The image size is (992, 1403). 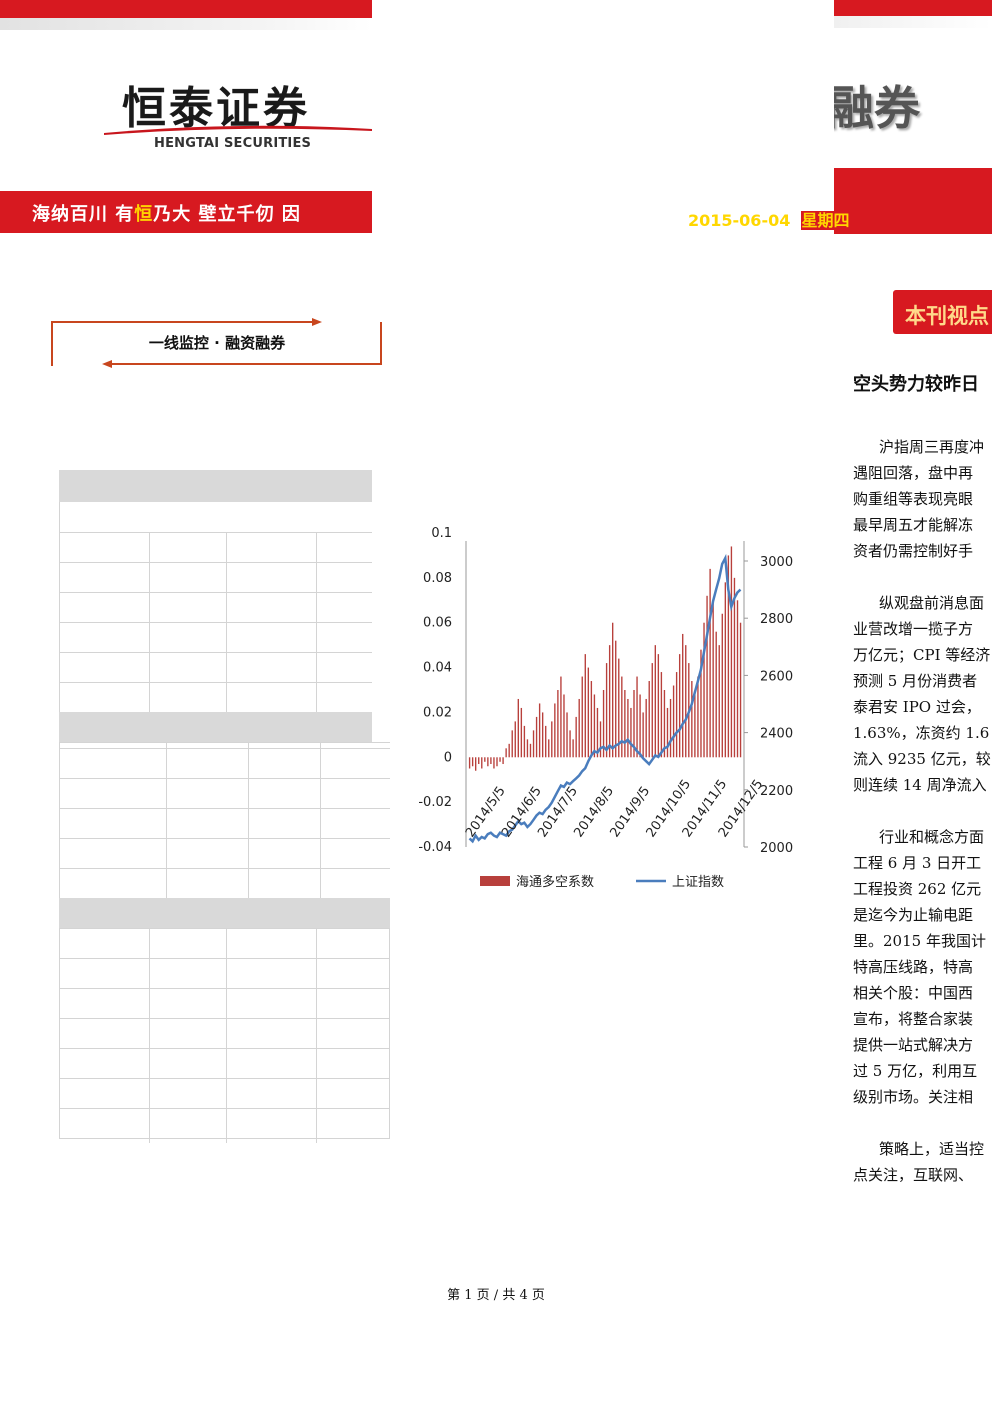 I want to click on weekday-value: 星期四, so click(x=825, y=220).